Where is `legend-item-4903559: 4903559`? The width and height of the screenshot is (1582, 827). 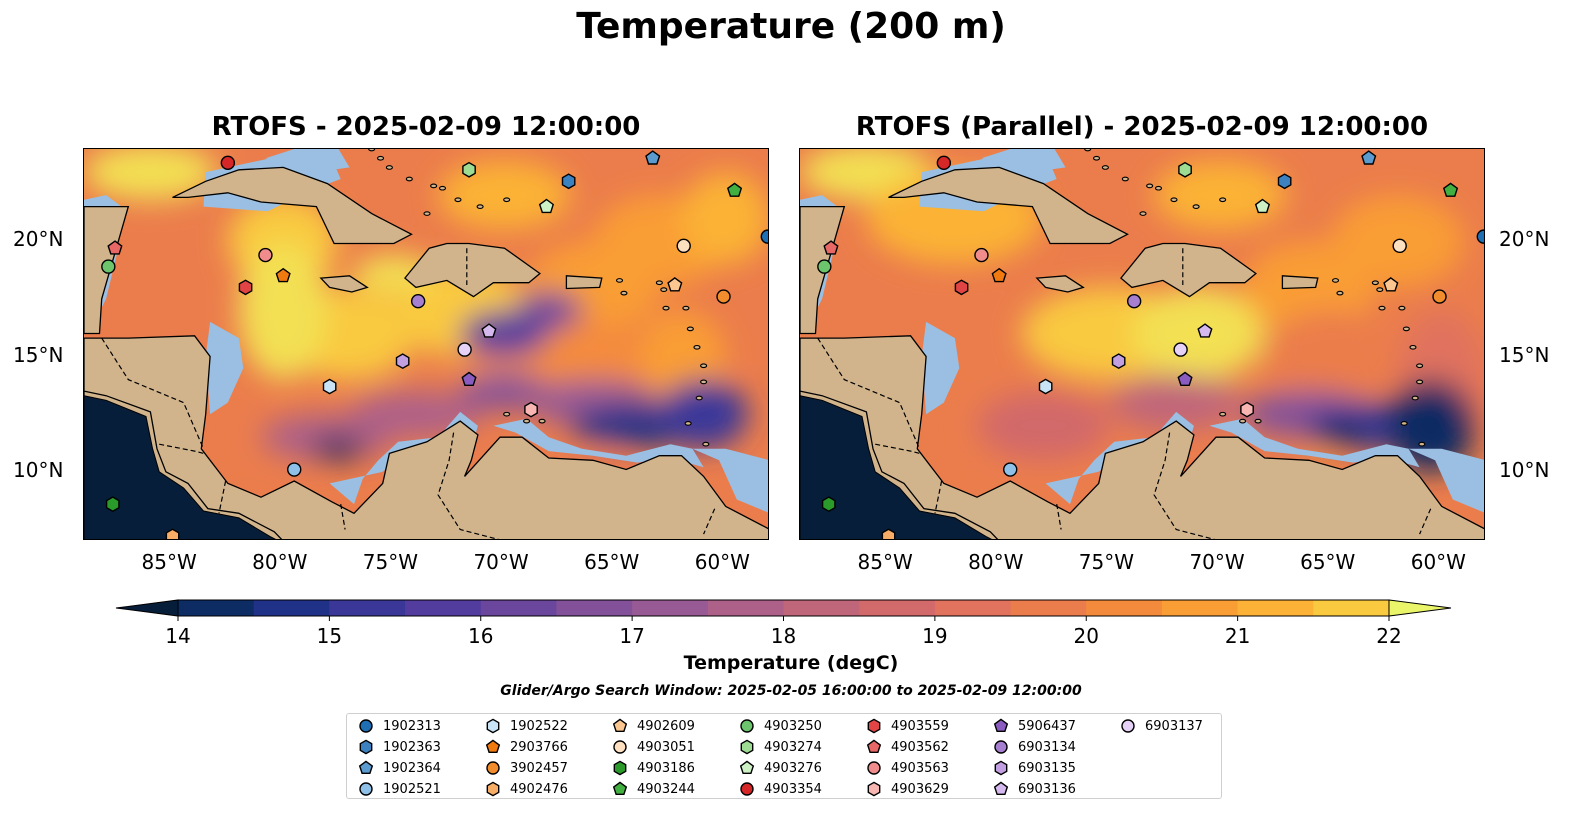
legend-item-4903559: 4903559 is located at coordinates (907, 726).